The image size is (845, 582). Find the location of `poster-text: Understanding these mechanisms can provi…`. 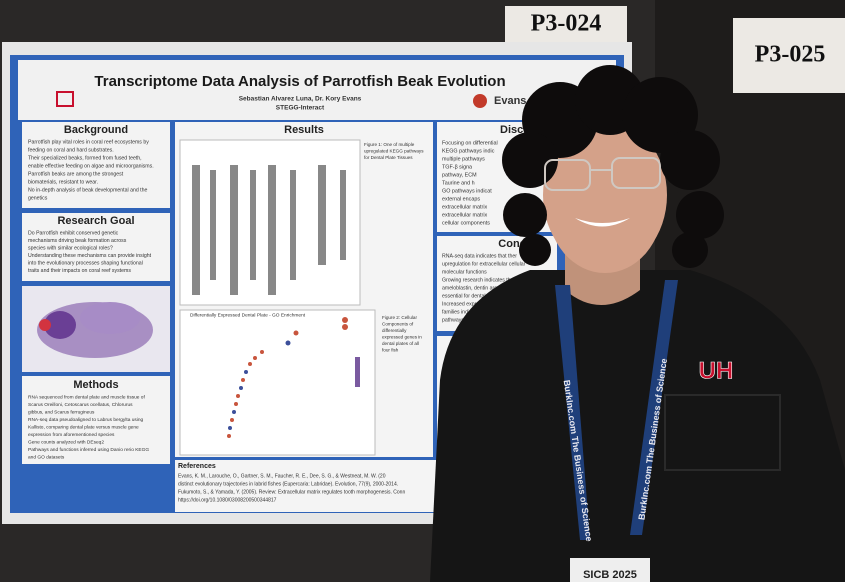

poster-text: Understanding these mechanisms can provi… is located at coordinates (90, 256).